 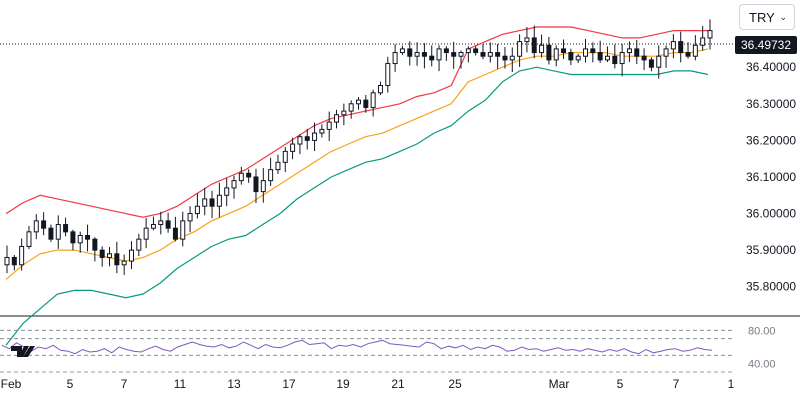 What do you see at coordinates (357, 347) in the screenshot?
I see `rsi-line` at bounding box center [357, 347].